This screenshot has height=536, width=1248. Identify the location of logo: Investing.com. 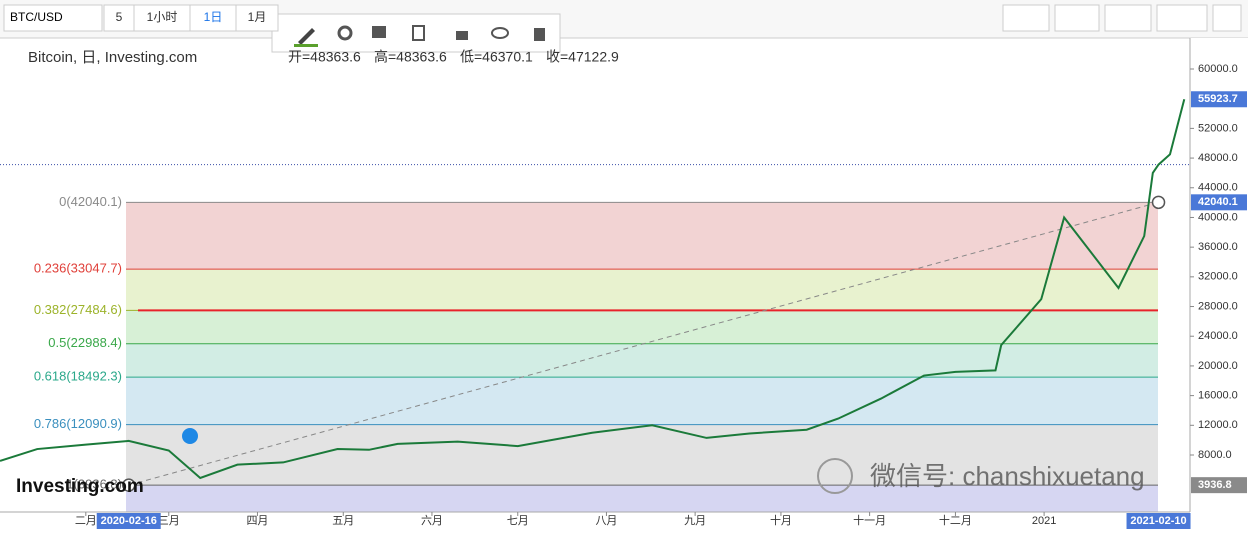
(80, 486).